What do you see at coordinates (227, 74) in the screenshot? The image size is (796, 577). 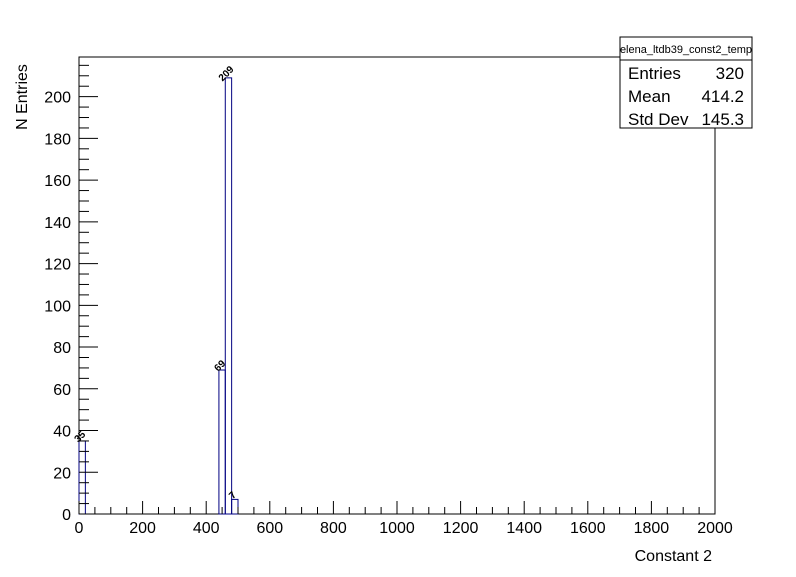 I see `bar-value-label-2: 209` at bounding box center [227, 74].